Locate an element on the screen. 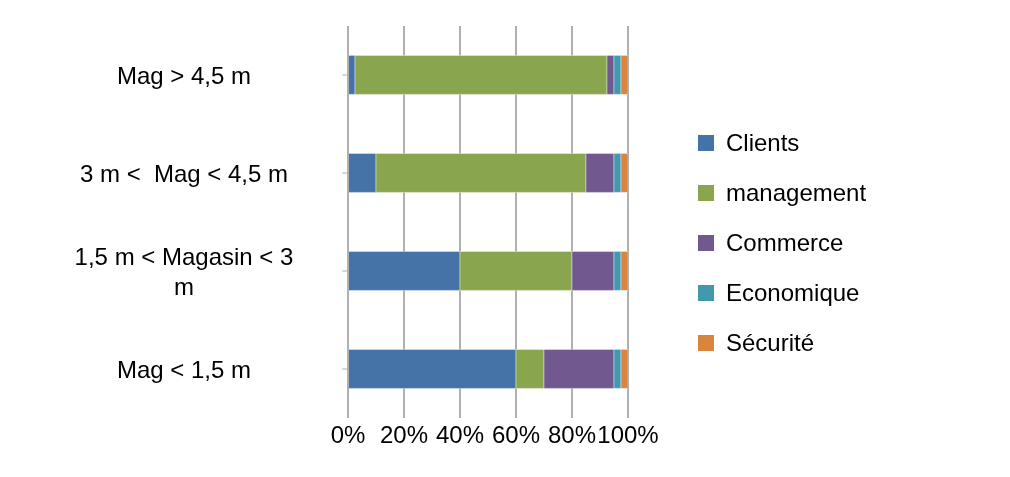 This screenshot has height=477, width=1010. y-tick-label: Mag < 1,5 m is located at coordinates (184, 369).